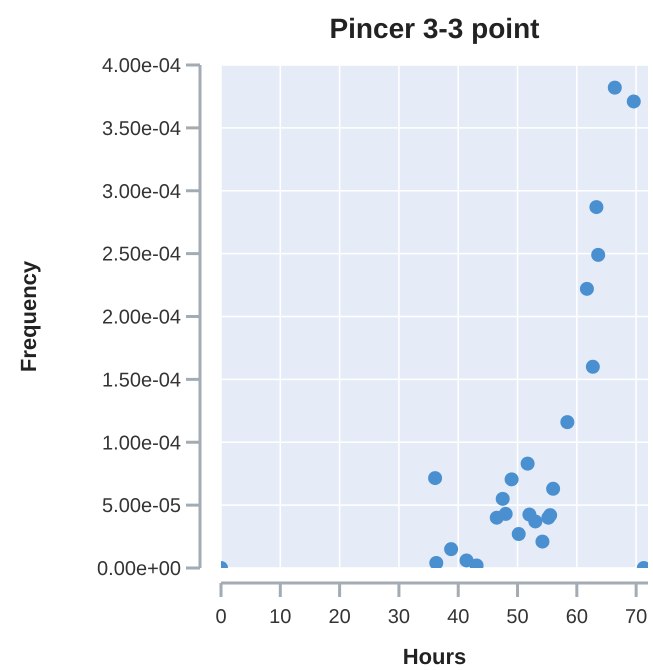  I want to click on y-tick-label: 2.50e-04, so click(141, 255).